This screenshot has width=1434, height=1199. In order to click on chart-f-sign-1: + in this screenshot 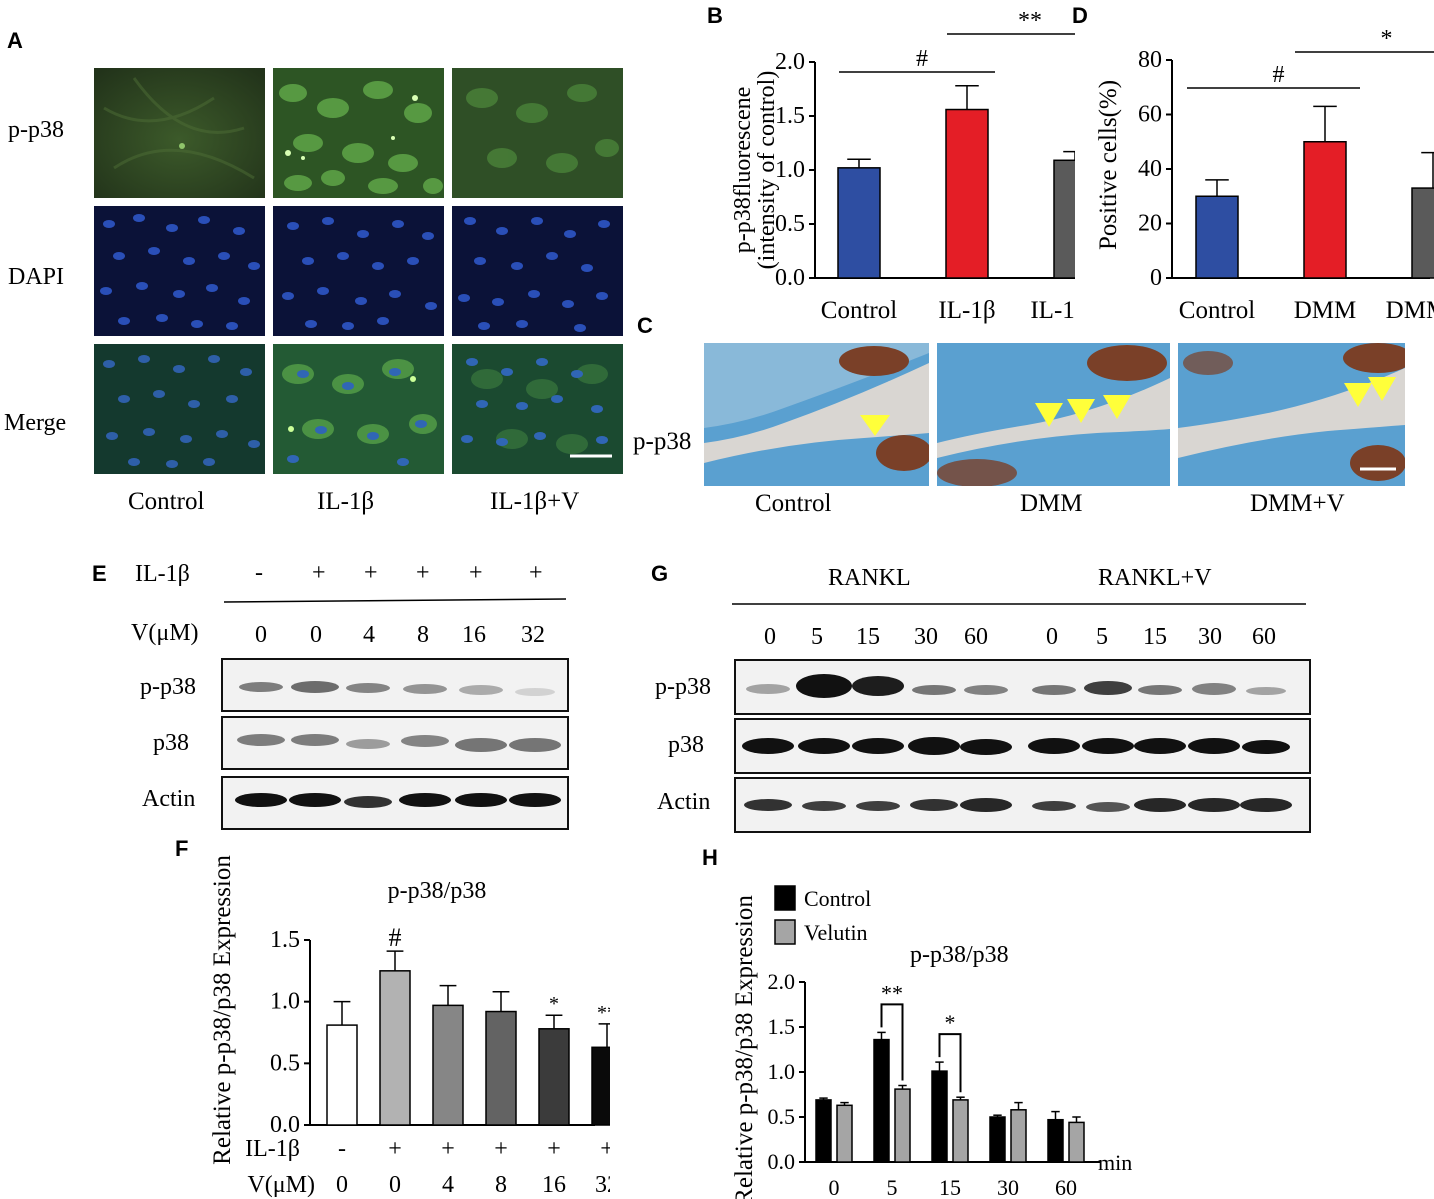, I will do `click(395, 1149)`.